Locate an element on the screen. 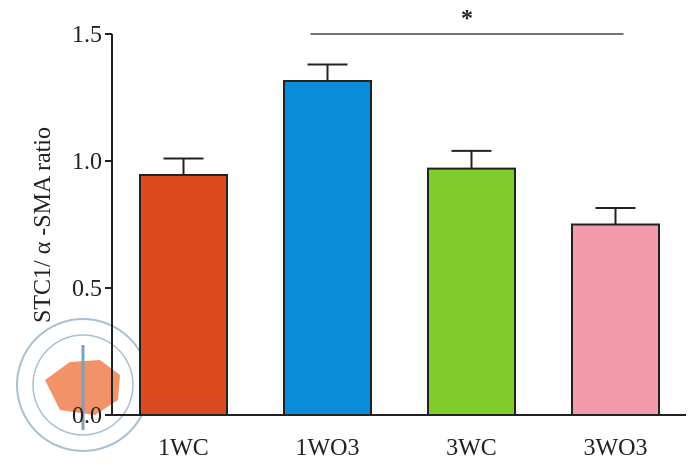 This screenshot has width=696, height=471. y-tick-label: 1.5 is located at coordinates (87, 35).